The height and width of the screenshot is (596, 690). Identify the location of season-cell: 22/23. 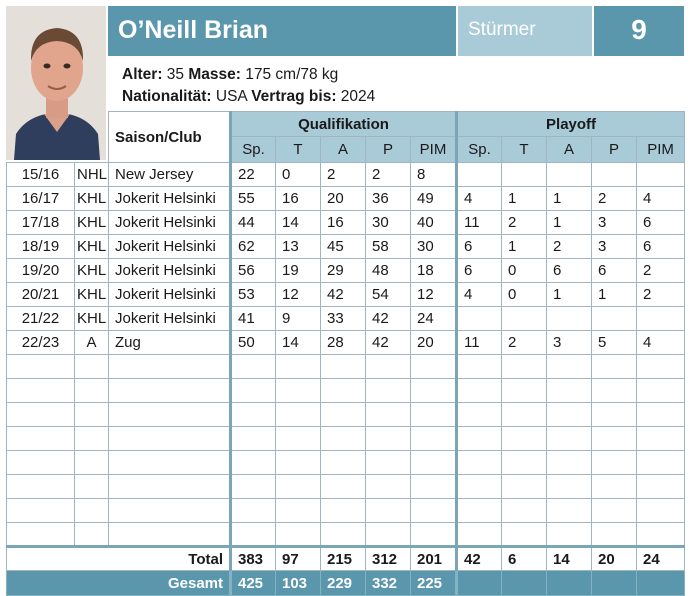
(40, 342).